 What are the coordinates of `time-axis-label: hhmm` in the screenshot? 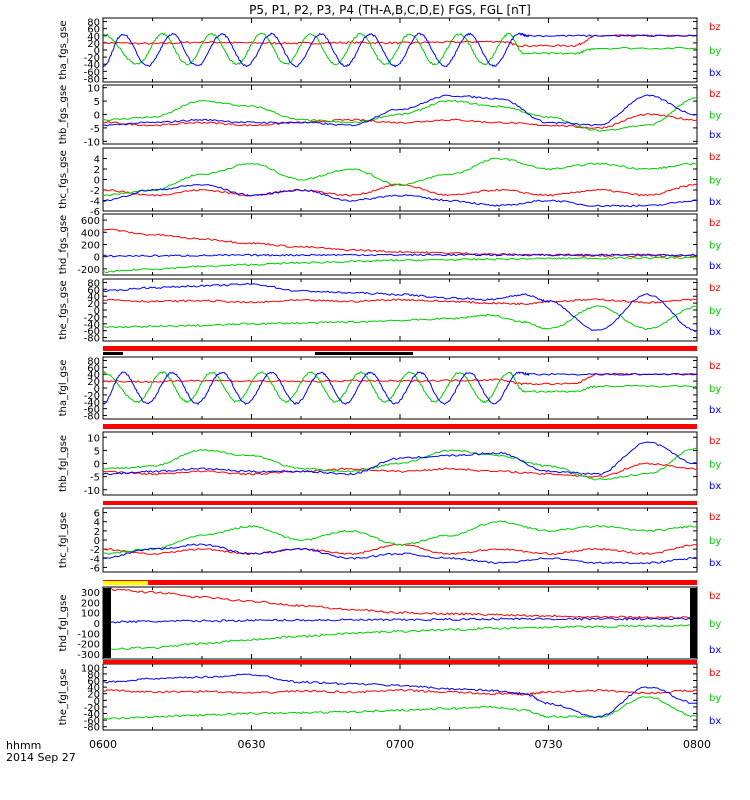 It's located at (23, 745).